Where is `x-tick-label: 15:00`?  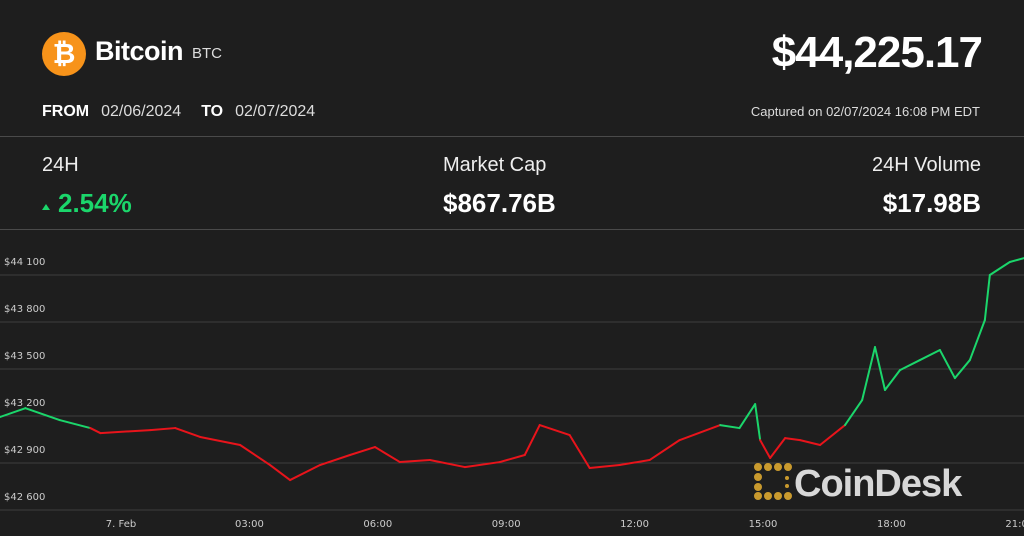
x-tick-label: 15:00 is located at coordinates (763, 524).